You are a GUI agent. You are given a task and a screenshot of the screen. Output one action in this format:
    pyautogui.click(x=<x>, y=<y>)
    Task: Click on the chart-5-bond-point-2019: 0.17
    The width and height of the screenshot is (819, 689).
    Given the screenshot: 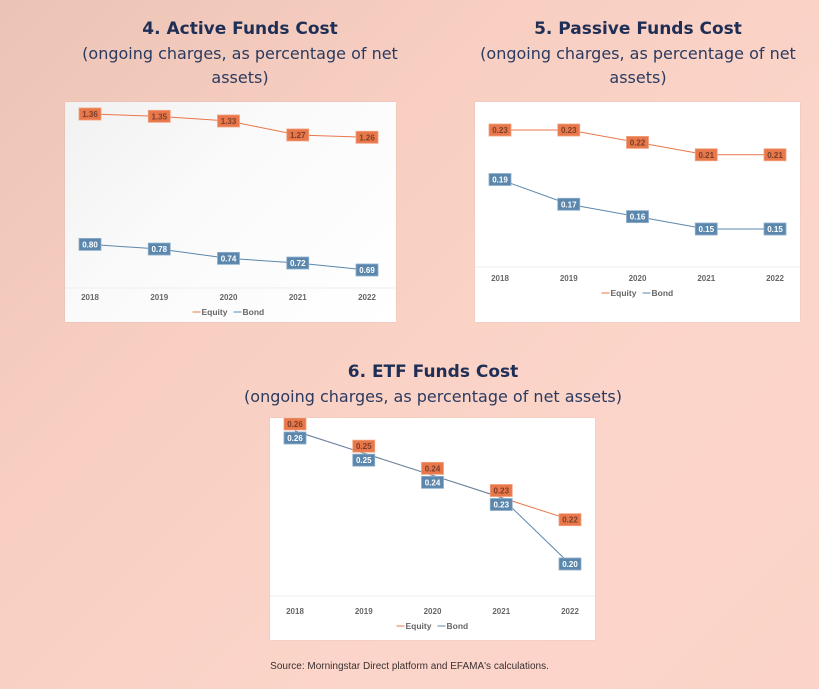 What is the action you would take?
    pyautogui.click(x=569, y=204)
    